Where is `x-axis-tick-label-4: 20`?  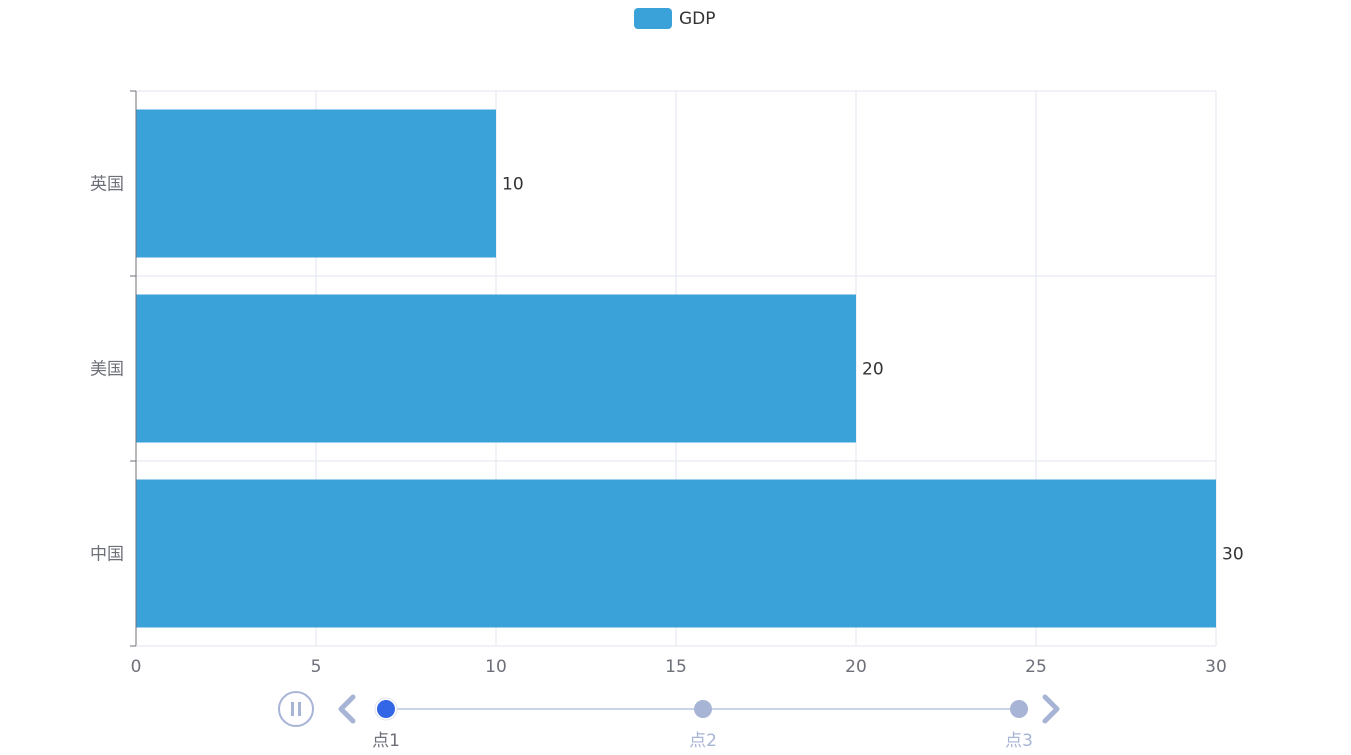 x-axis-tick-label-4: 20 is located at coordinates (856, 667).